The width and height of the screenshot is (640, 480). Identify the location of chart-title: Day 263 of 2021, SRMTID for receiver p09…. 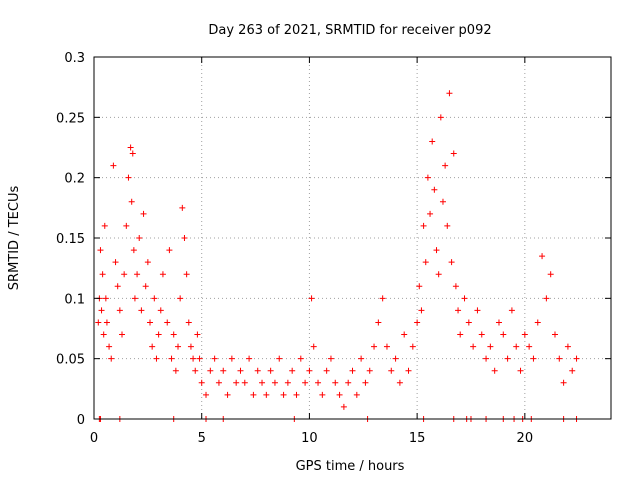
(349, 30).